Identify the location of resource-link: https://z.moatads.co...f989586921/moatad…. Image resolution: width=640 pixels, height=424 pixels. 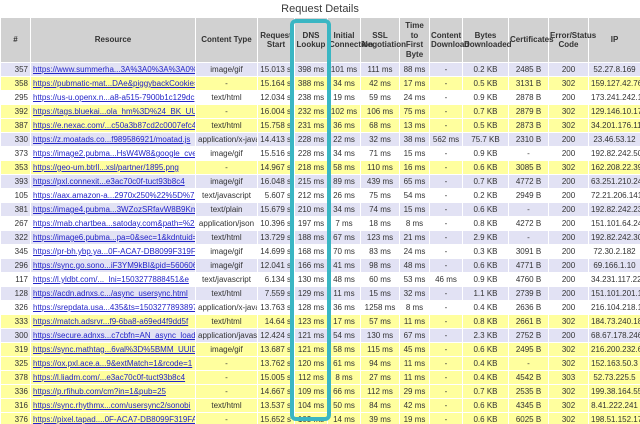
(112, 139).